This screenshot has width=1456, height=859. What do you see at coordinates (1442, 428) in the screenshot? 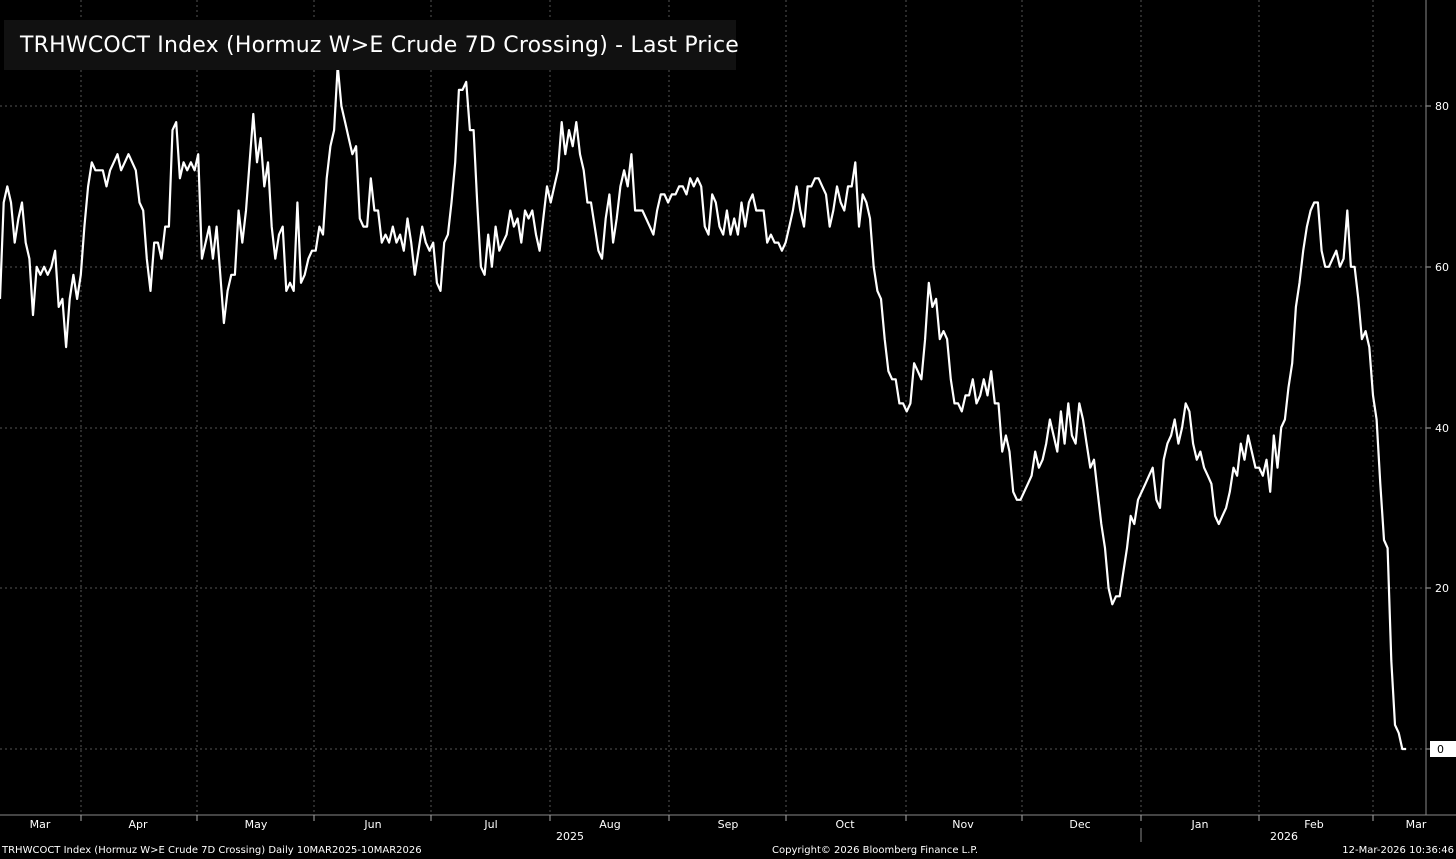
I see `y-tick-label: 40` at bounding box center [1442, 428].